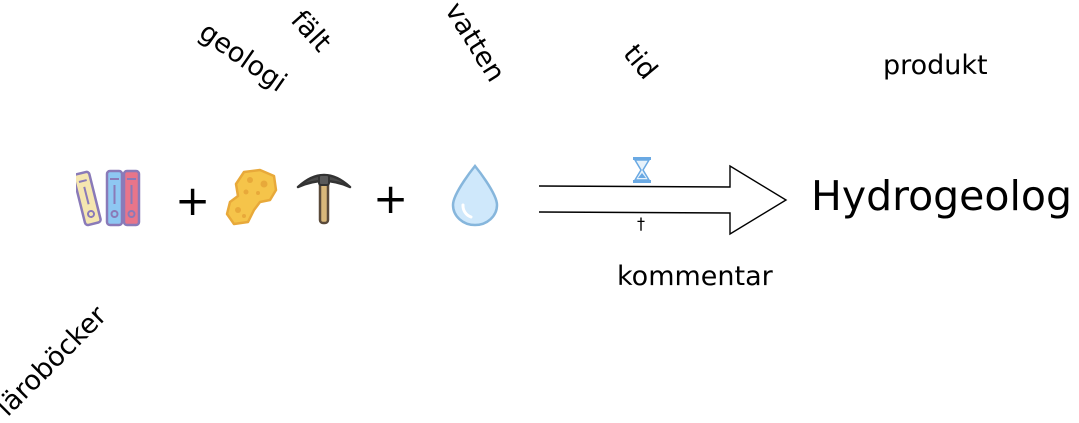 The height and width of the screenshot is (423, 1079). I want to click on plus-operator-2: +, so click(391, 198).